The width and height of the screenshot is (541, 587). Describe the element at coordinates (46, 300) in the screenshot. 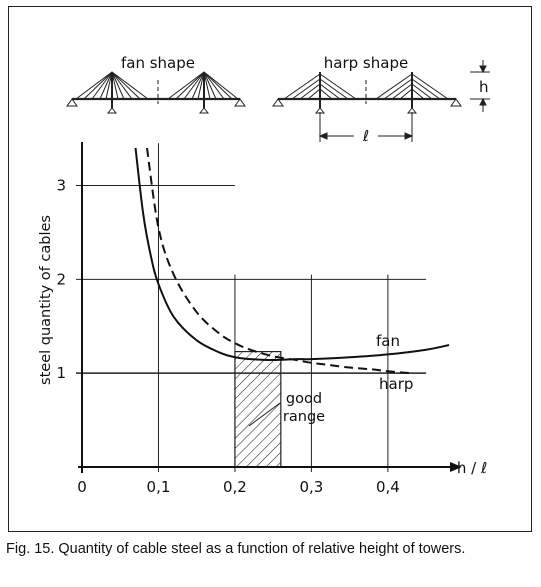

I see `y-axis-label: steel quantity of cables` at that location.